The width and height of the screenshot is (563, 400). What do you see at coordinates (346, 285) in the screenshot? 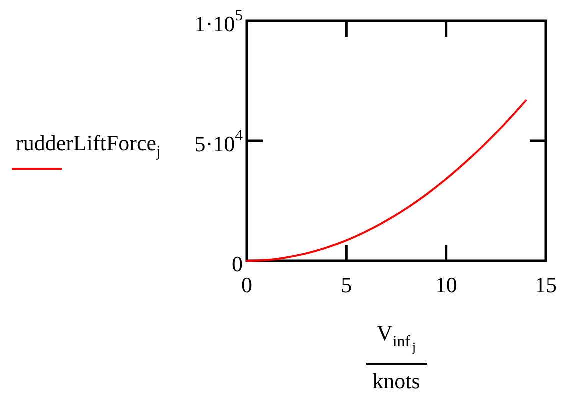
I see `x-tick-label: 5` at bounding box center [346, 285].